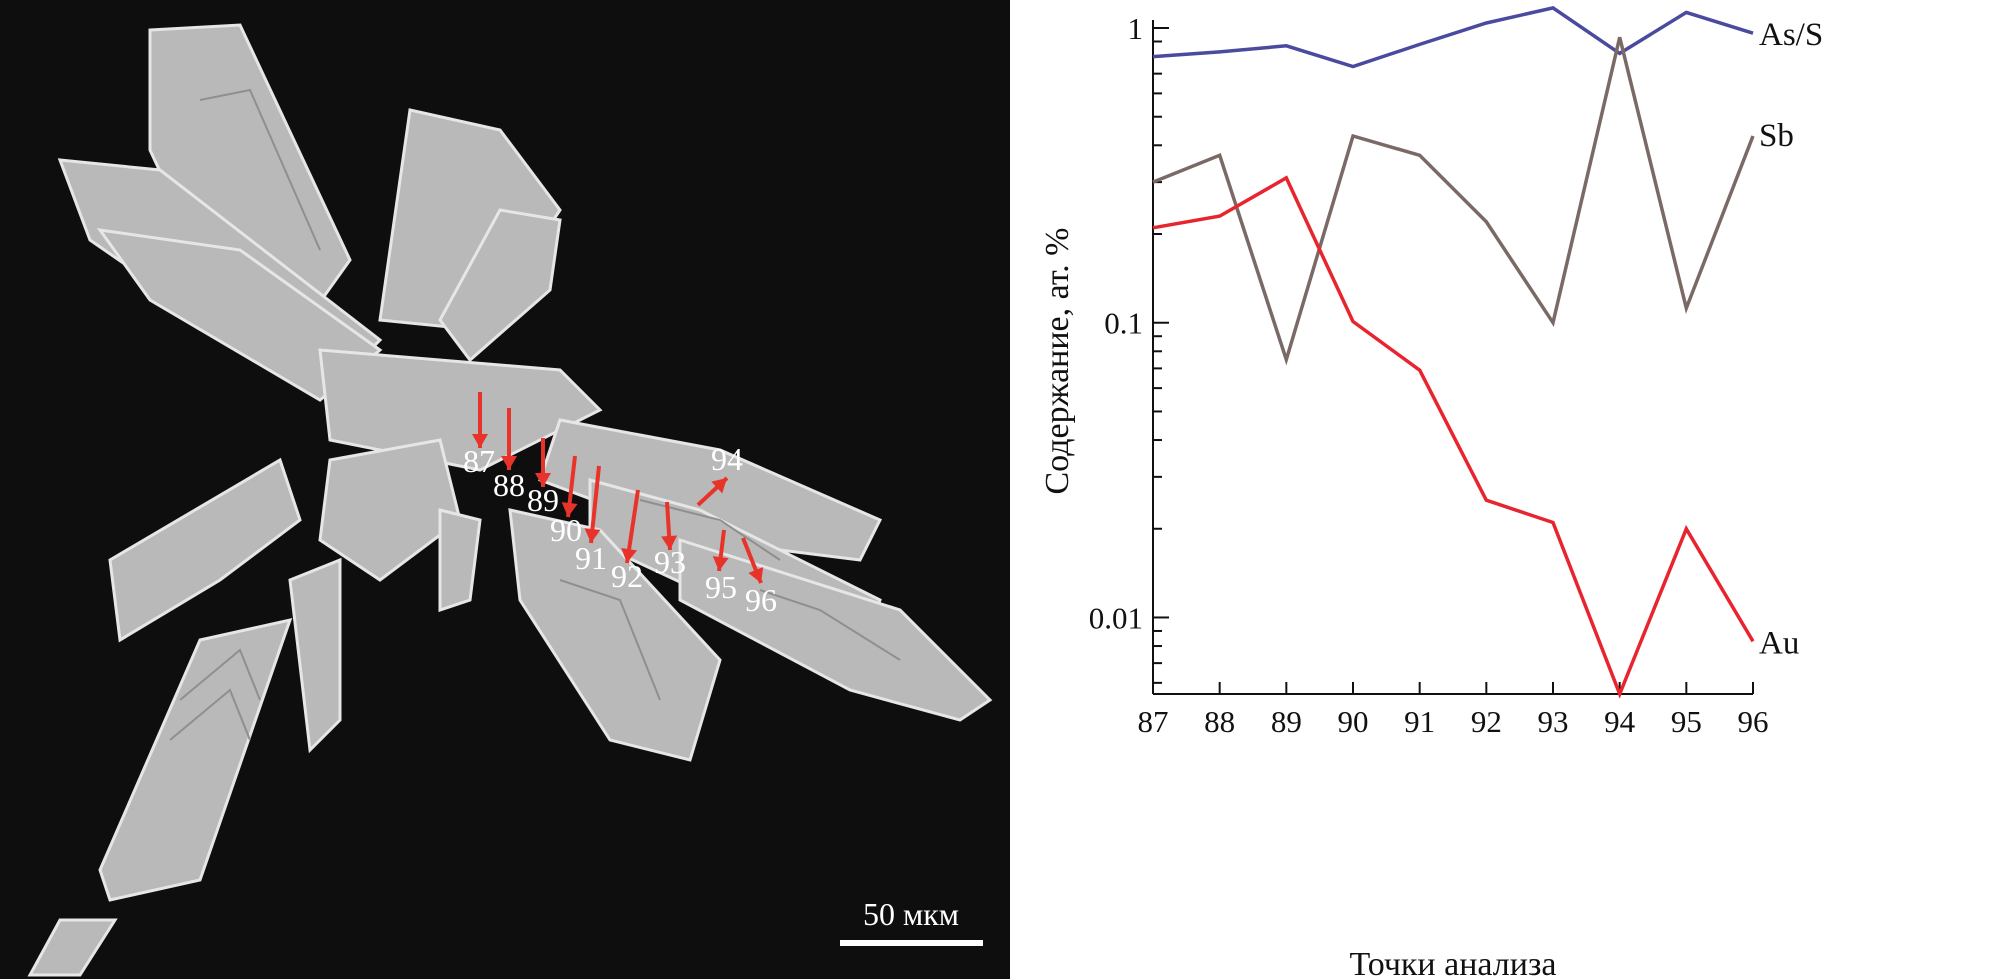 This screenshot has width=1997, height=979. What do you see at coordinates (543, 500) in the screenshot?
I see `analysis-point-label-89: 89` at bounding box center [543, 500].